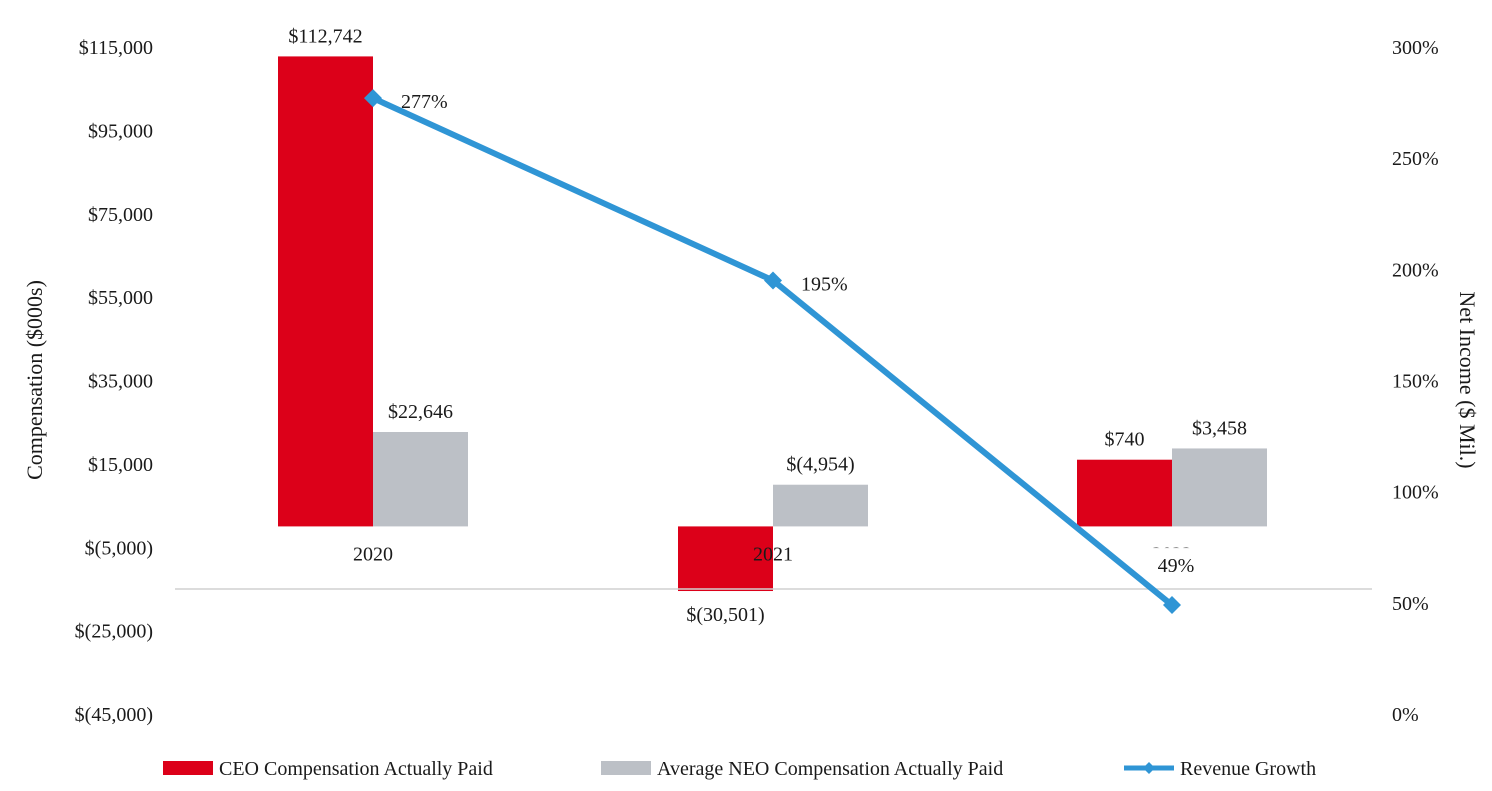 This screenshot has width=1492, height=791. What do you see at coordinates (1219, 487) in the screenshot?
I see `bar-neo-2022` at bounding box center [1219, 487].